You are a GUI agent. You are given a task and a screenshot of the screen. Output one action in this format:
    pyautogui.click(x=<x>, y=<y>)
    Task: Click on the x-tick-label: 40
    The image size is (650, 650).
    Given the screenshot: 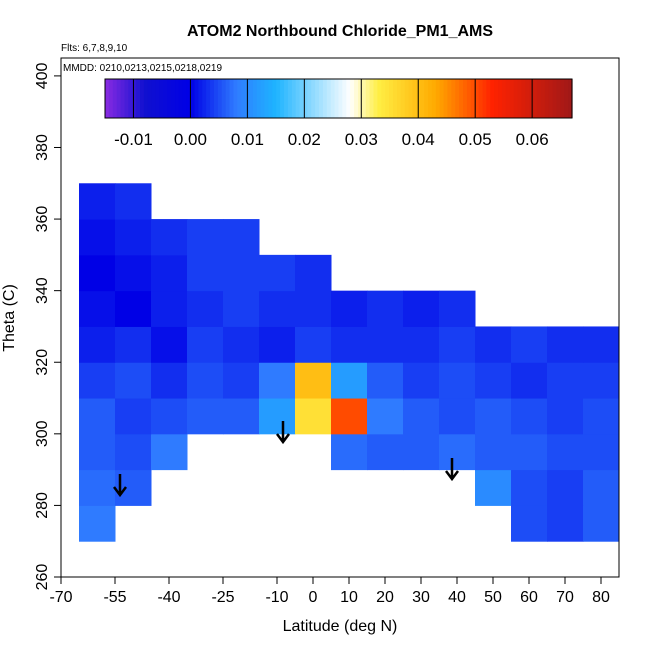 What is the action you would take?
    pyautogui.click(x=457, y=597)
    